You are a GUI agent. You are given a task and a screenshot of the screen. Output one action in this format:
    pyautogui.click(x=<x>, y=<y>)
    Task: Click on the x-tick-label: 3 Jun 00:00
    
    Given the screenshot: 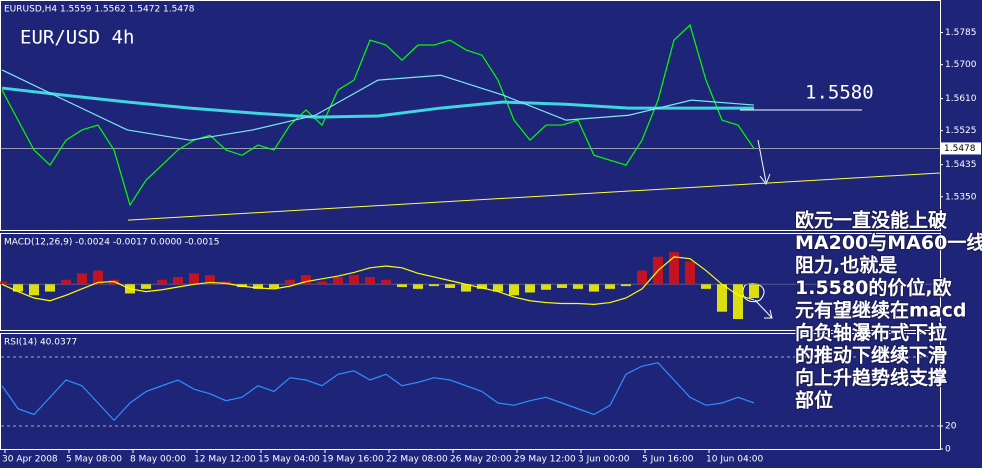 What is the action you would take?
    pyautogui.click(x=604, y=460)
    